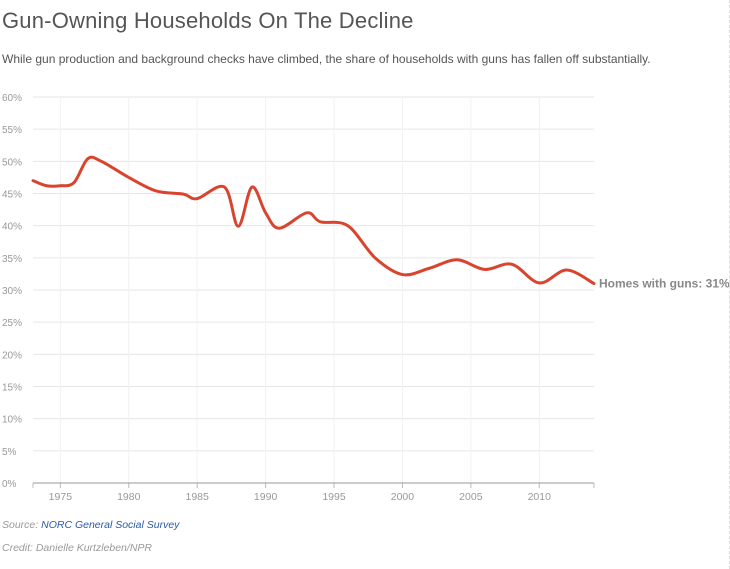 The width and height of the screenshot is (730, 569). What do you see at coordinates (12, 420) in the screenshot?
I see `y-tick-label: 10%` at bounding box center [12, 420].